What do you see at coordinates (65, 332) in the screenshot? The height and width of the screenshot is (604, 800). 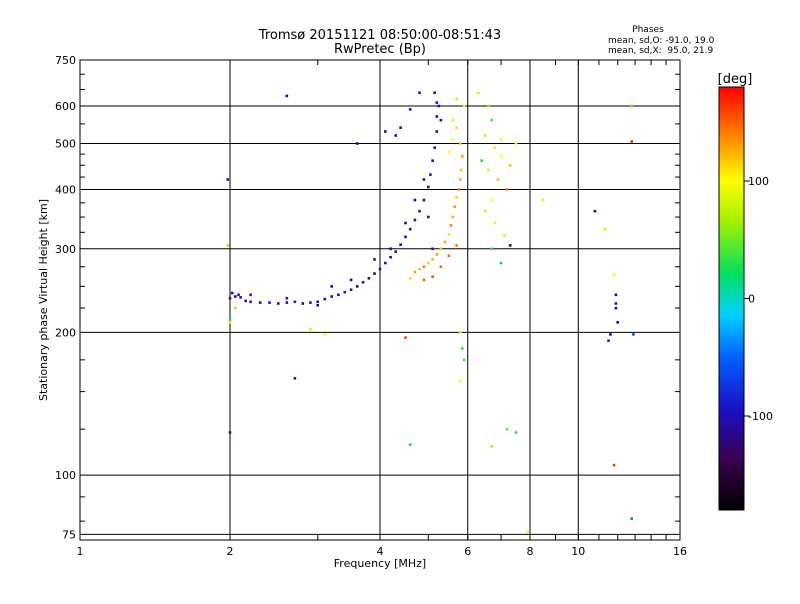 I see `y-tick-label: 200` at bounding box center [65, 332].